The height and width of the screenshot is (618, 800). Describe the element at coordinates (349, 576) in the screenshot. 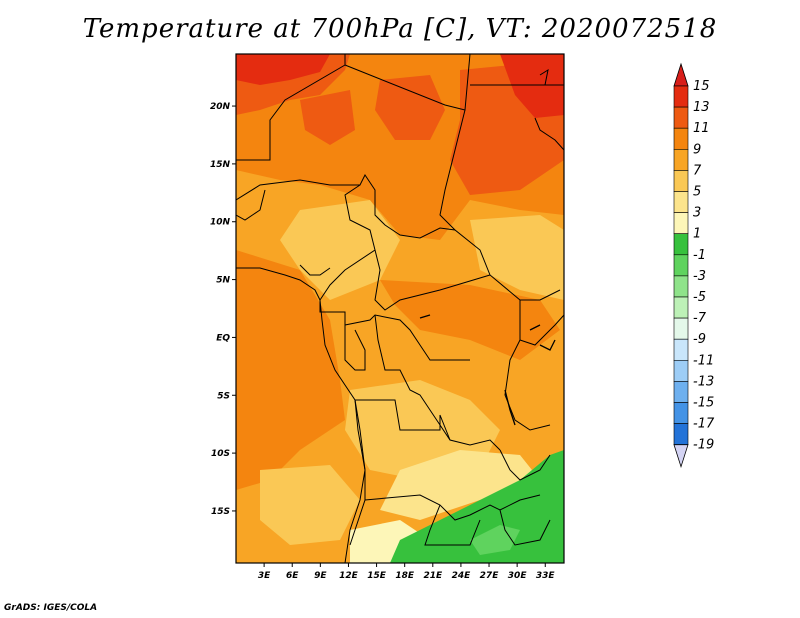

I see `lon-tick-label: 12E` at that location.